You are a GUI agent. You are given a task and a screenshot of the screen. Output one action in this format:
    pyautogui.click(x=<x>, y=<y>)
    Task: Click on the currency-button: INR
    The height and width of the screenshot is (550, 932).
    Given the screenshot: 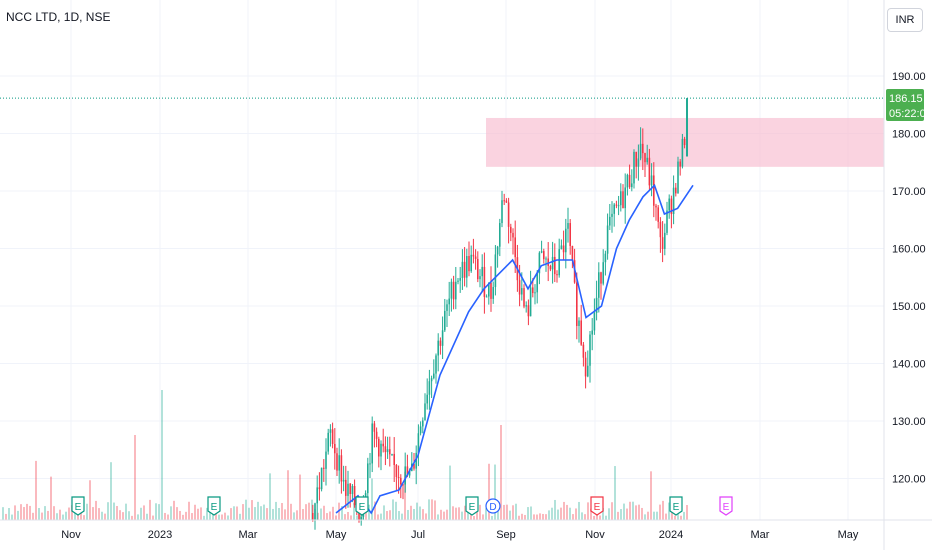 What is the action you would take?
    pyautogui.click(x=905, y=20)
    